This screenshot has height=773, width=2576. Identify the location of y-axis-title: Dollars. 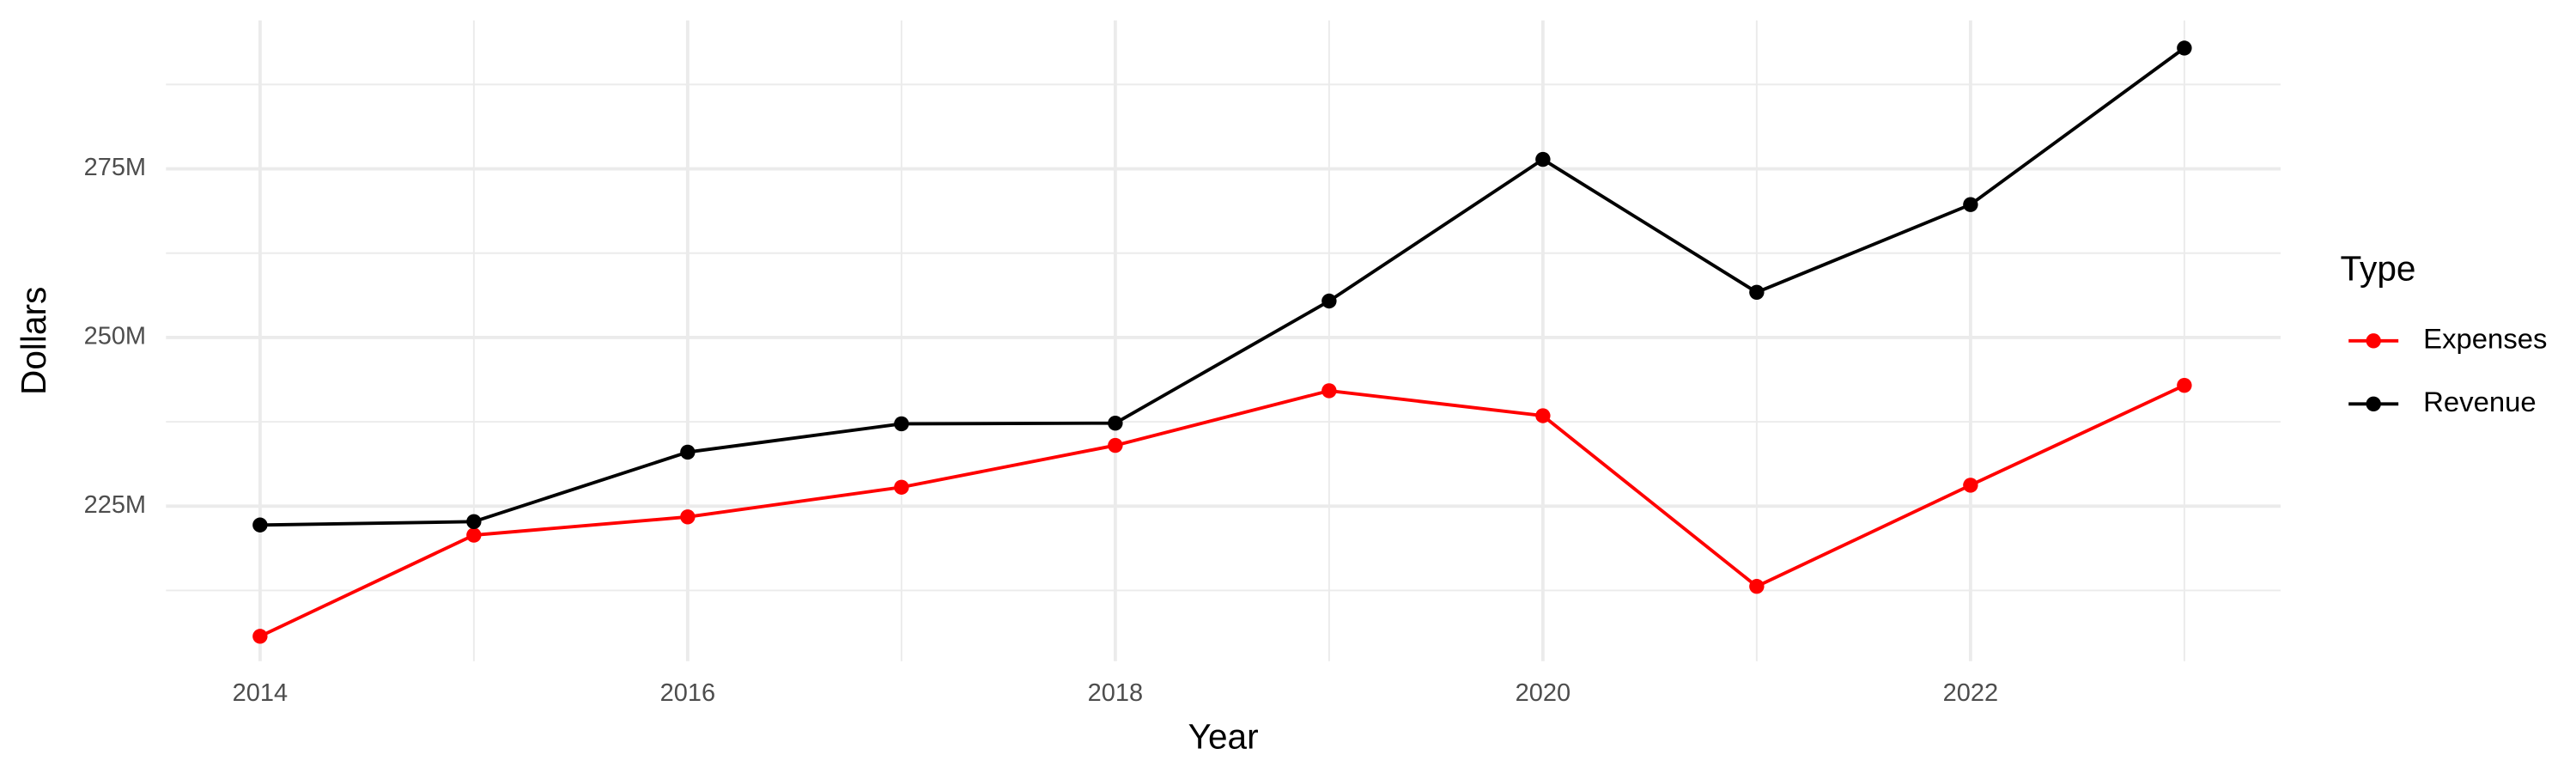
(33, 341).